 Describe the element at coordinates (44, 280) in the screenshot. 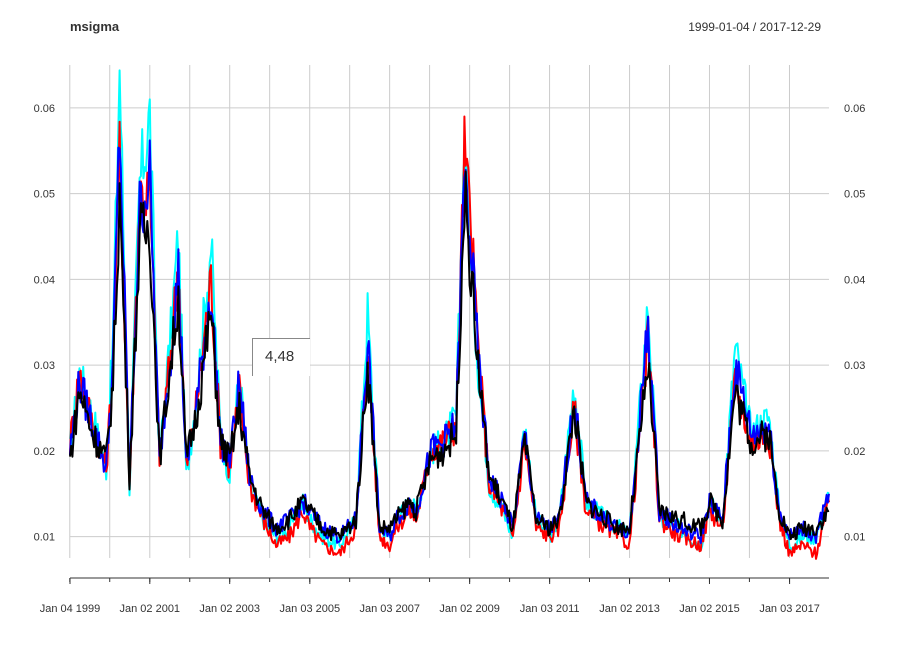

I see `y-tick-label-left: 0.04` at that location.